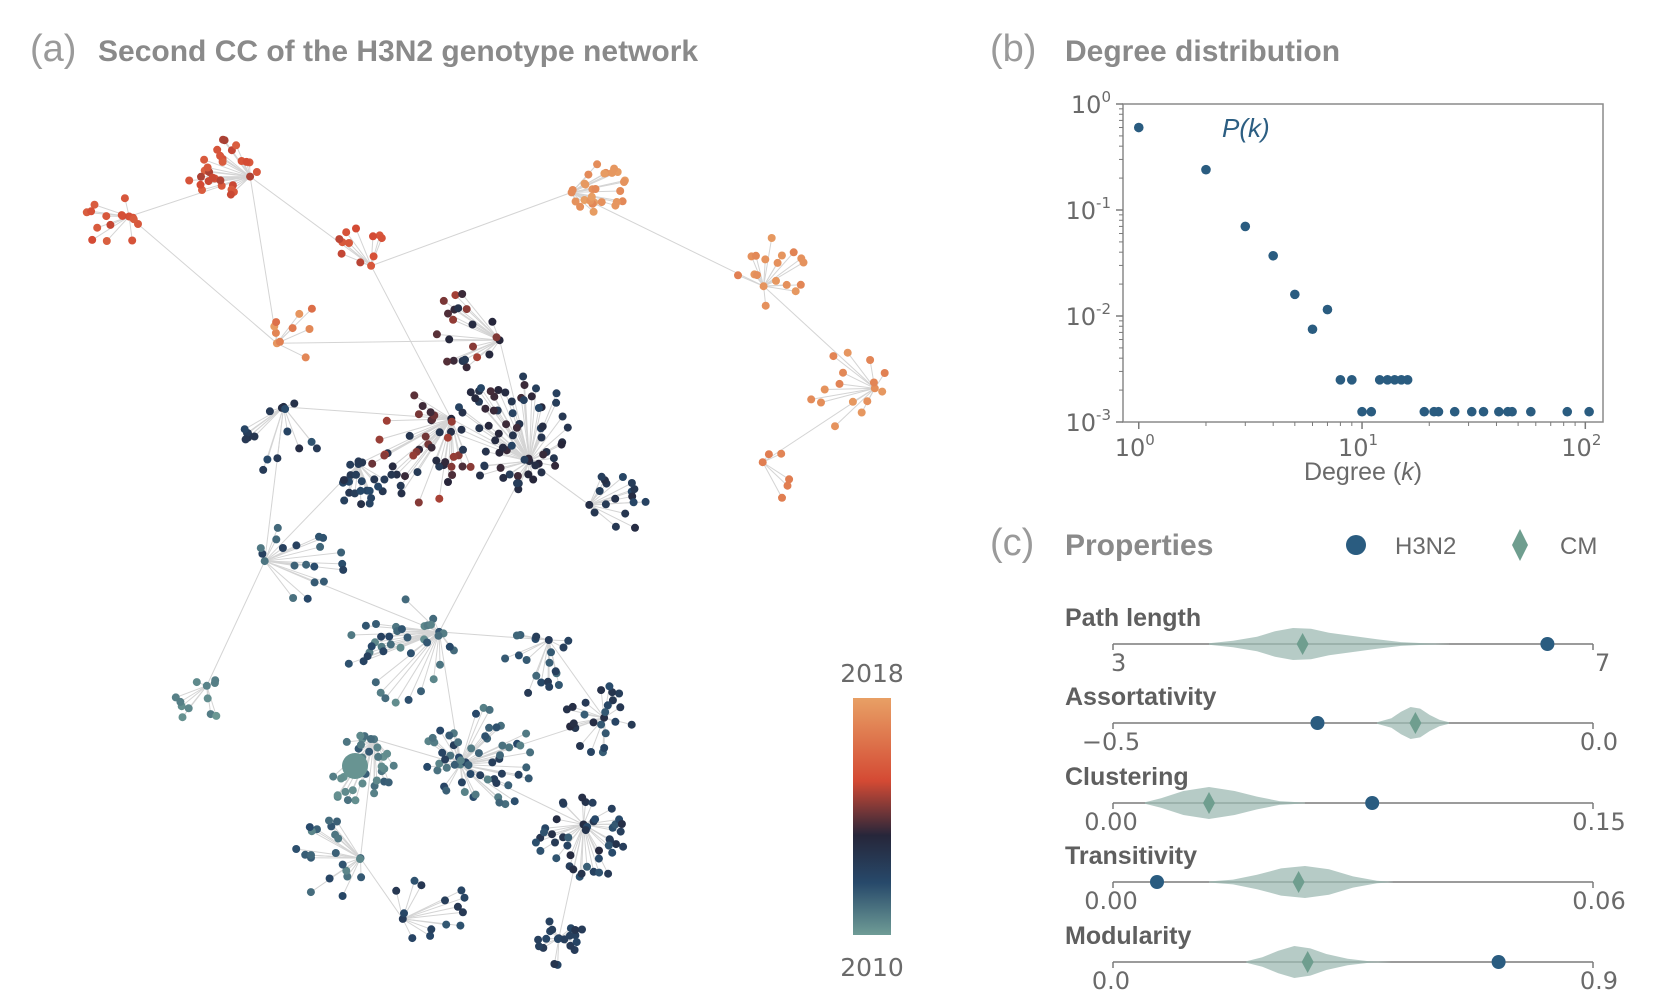 This screenshot has width=1661, height=1000. I want to click on x-tick-label: 101, so click(1358, 446).